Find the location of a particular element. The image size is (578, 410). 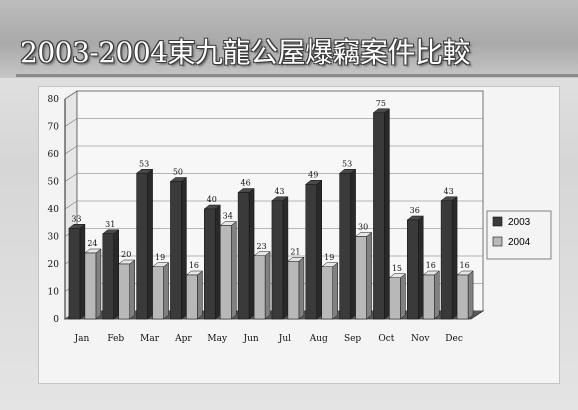

x-tick-label: Jan is located at coordinates (82, 339).